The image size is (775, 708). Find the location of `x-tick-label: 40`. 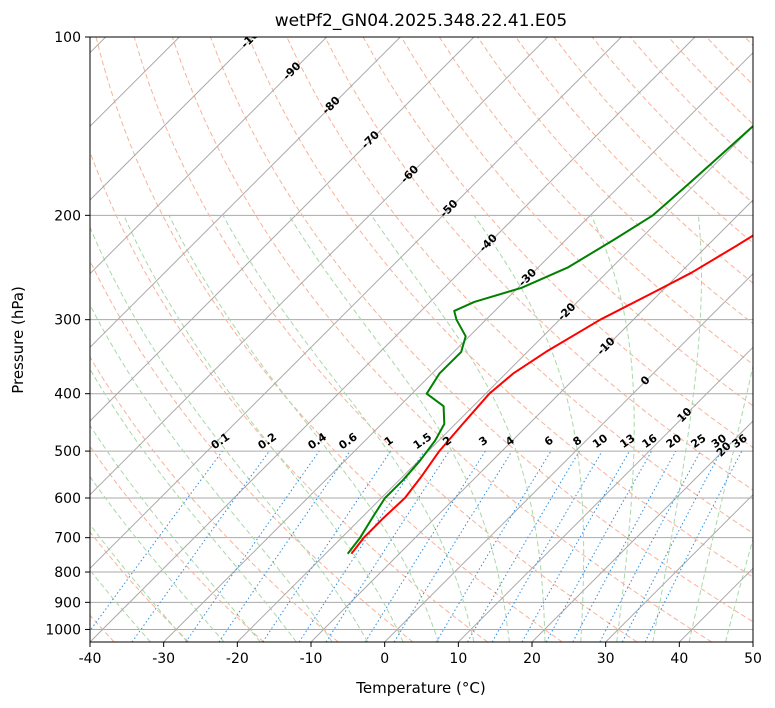

x-tick-label: 40 is located at coordinates (679, 659).